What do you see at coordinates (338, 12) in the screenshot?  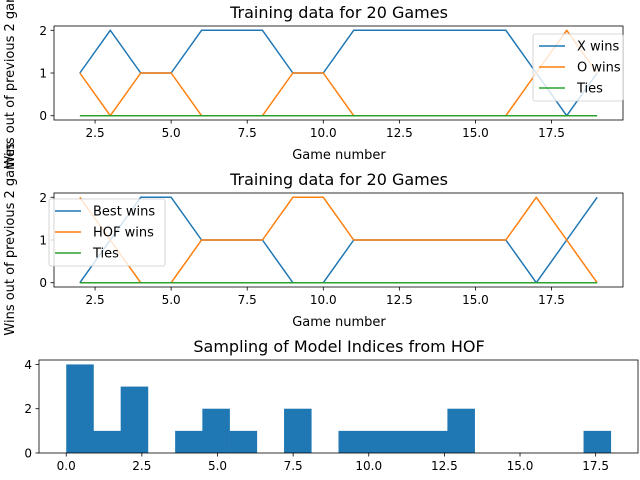 I see `chart-1-title: Training data for 20 Games` at bounding box center [338, 12].